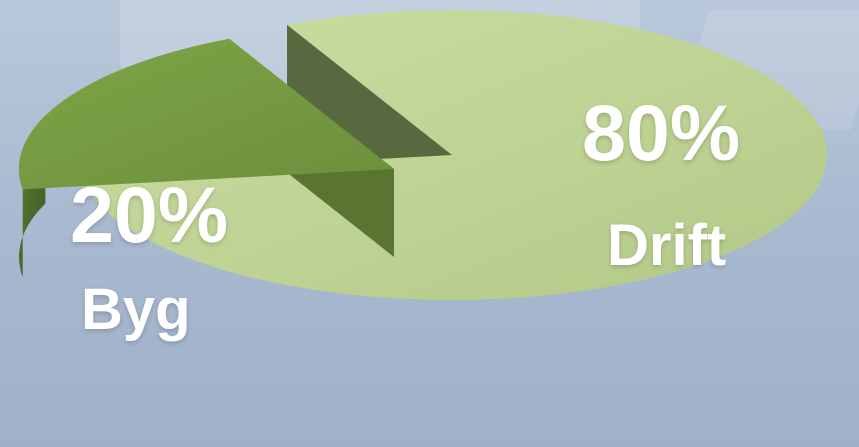  What do you see at coordinates (661, 132) in the screenshot?
I see `slice-value-label-drift: 80%` at bounding box center [661, 132].